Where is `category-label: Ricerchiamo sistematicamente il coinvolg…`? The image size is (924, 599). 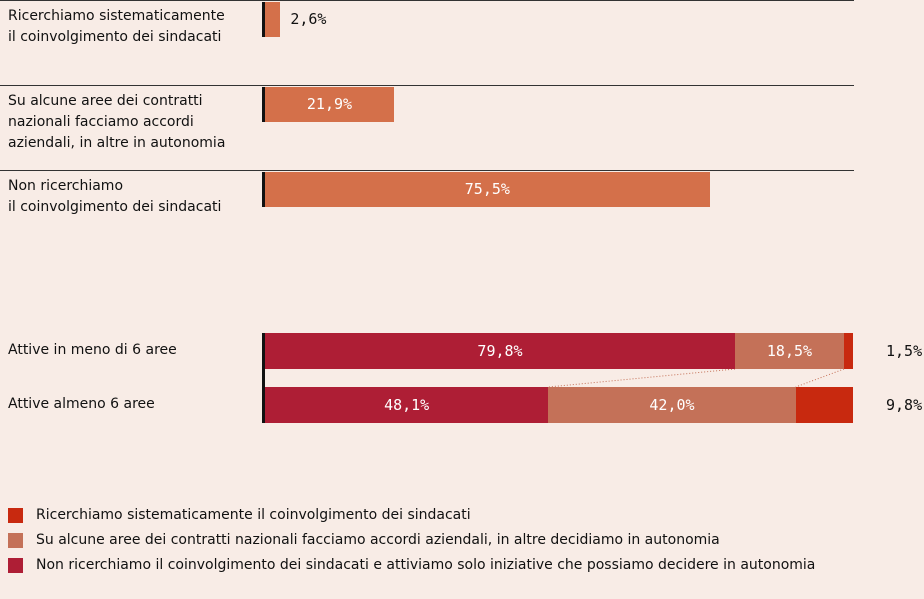 category-label: Ricerchiamo sistematicamente il coinvolg… is located at coordinates (116, 26).